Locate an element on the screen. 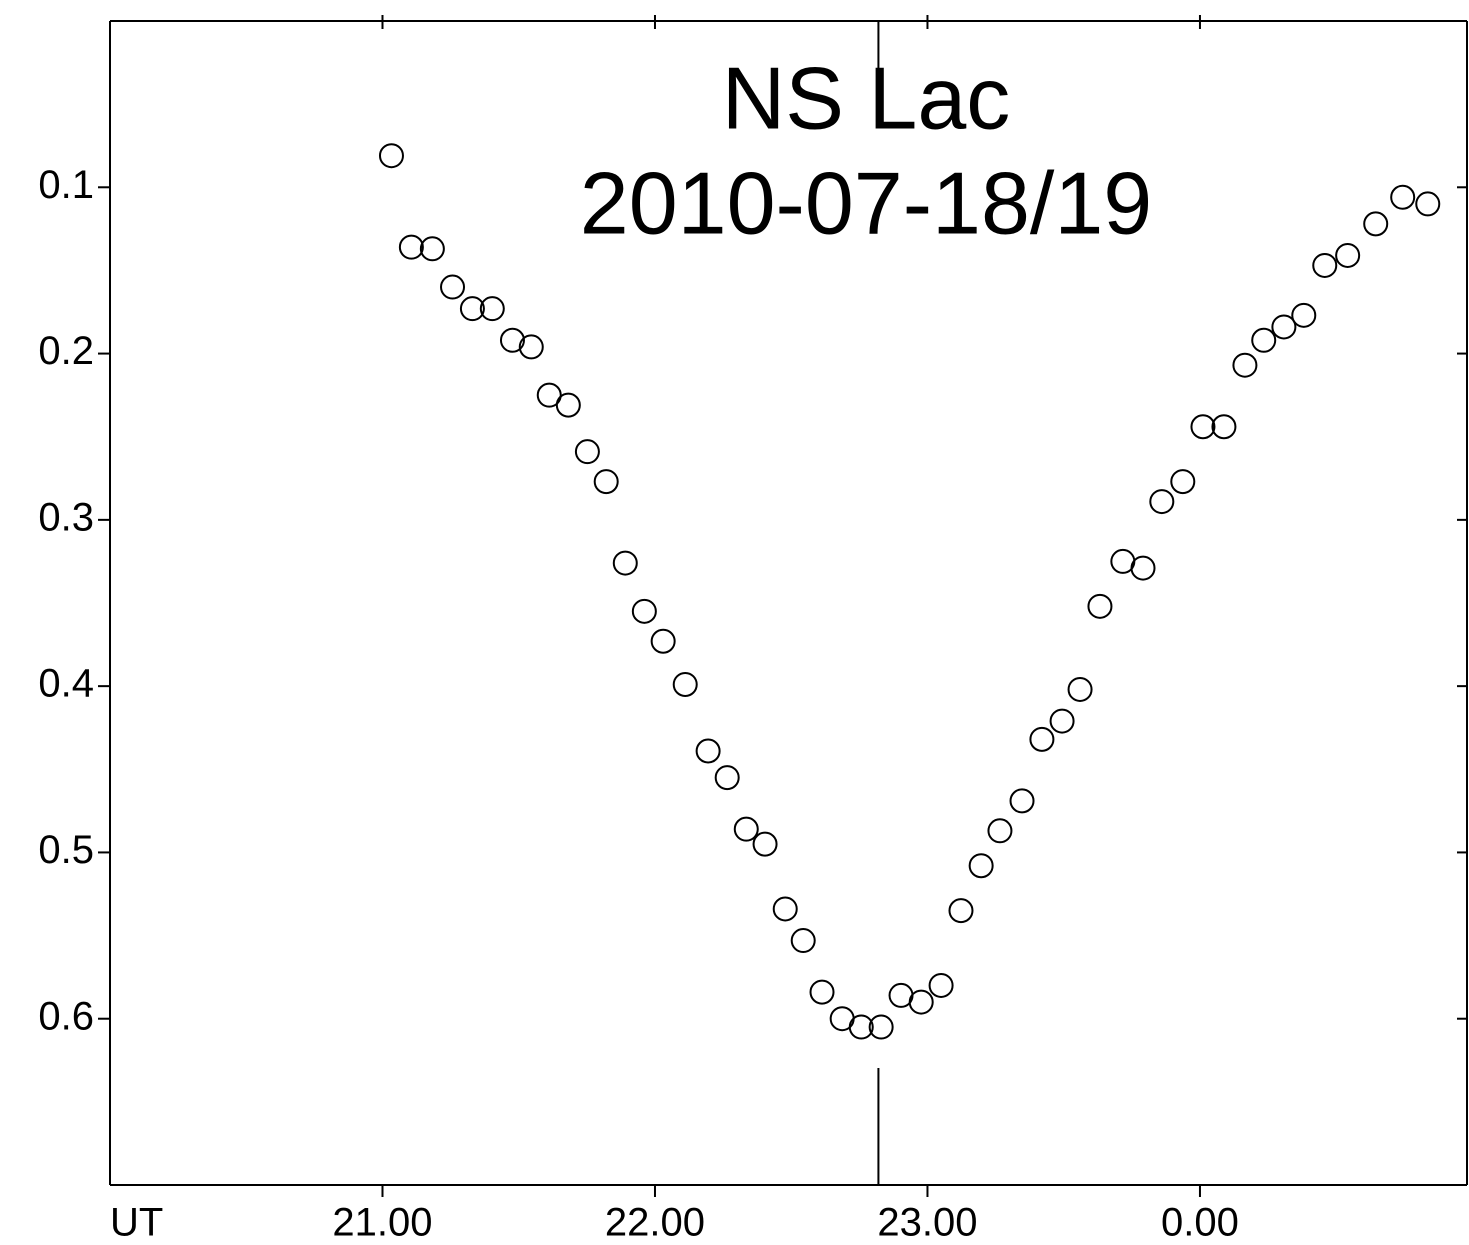 The width and height of the screenshot is (1469, 1245). x-tick-label: 22.00 is located at coordinates (655, 1223).